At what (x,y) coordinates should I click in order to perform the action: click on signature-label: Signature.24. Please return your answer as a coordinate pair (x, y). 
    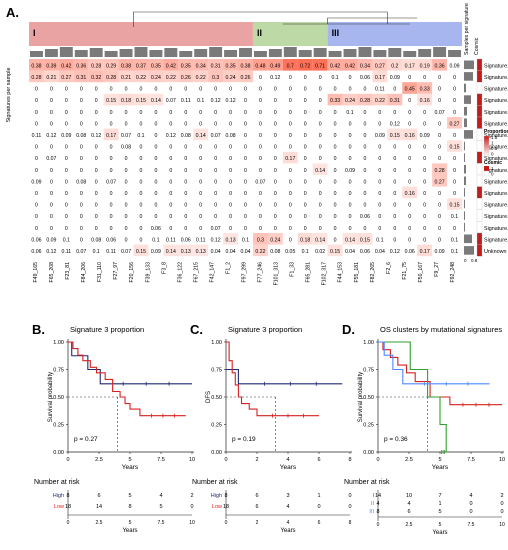
    Looking at the image, I should click on (496, 217).